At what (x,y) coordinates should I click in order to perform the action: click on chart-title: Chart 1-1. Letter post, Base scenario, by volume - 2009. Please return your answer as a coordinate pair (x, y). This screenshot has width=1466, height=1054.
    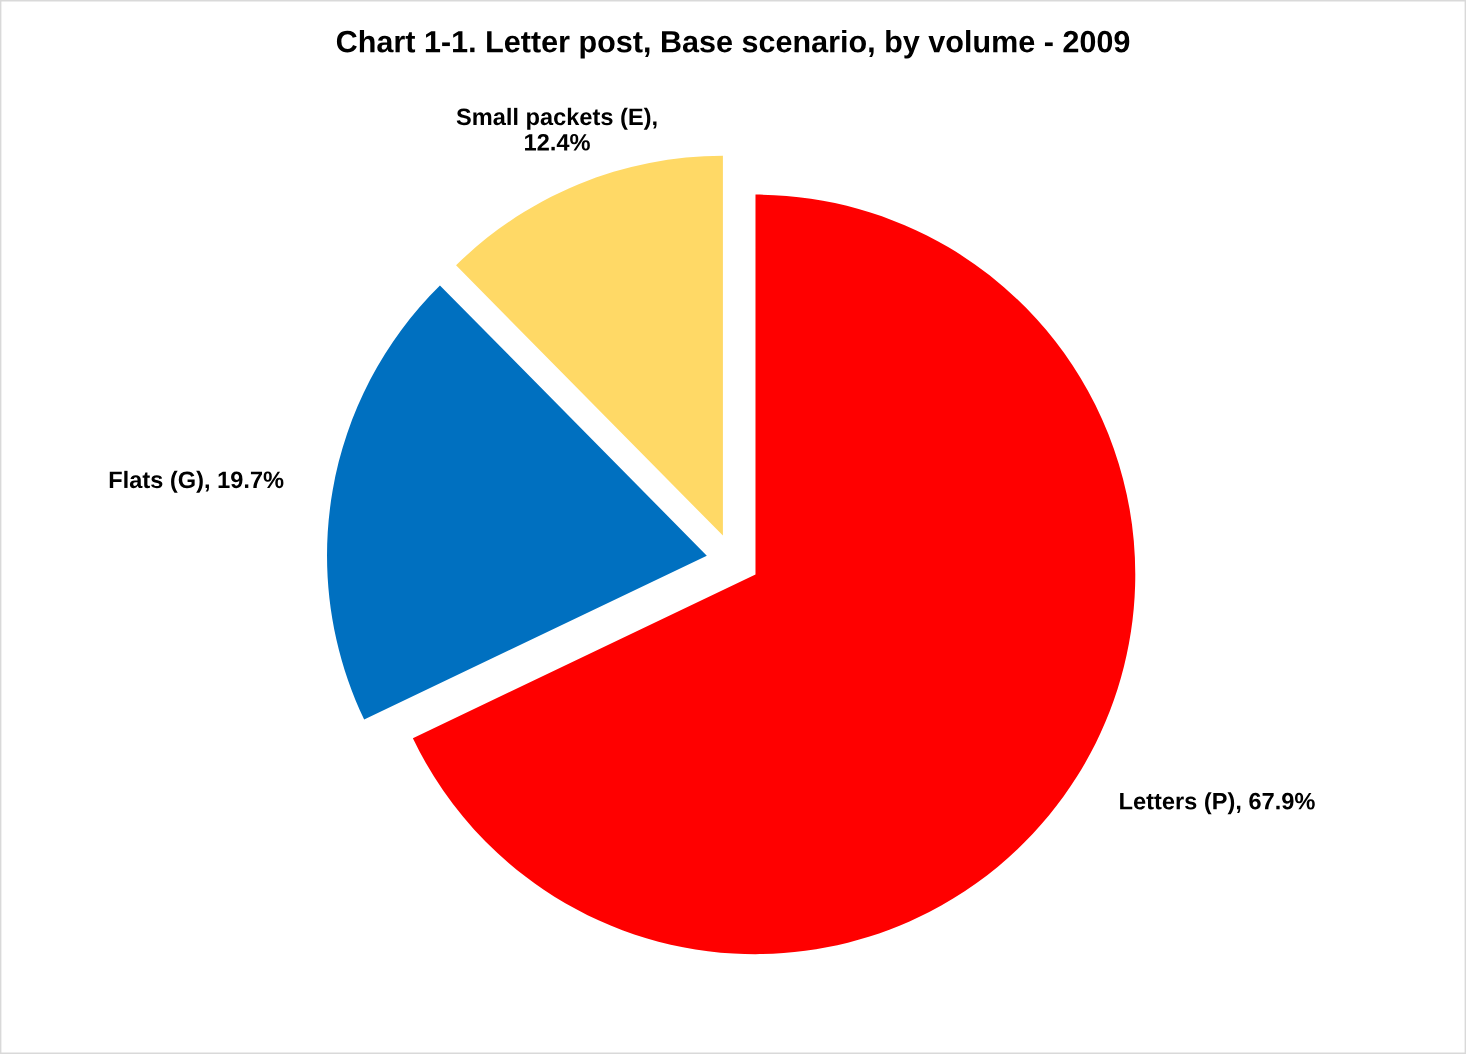
    Looking at the image, I should click on (733, 44).